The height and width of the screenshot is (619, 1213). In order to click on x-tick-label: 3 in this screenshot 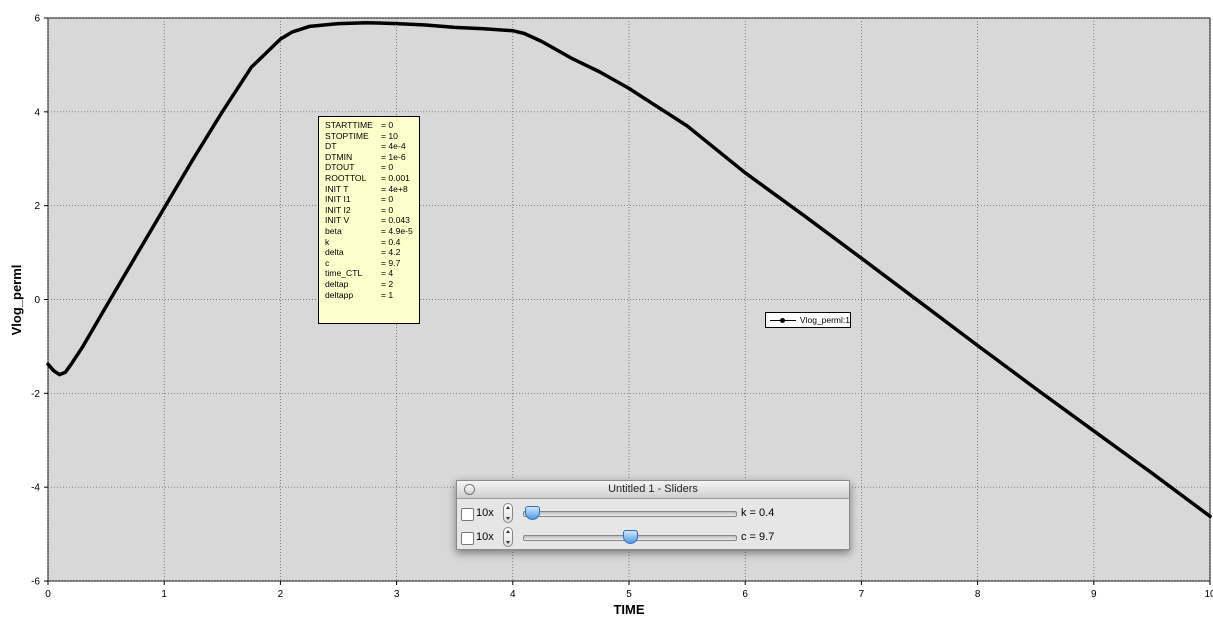, I will do `click(397, 594)`.